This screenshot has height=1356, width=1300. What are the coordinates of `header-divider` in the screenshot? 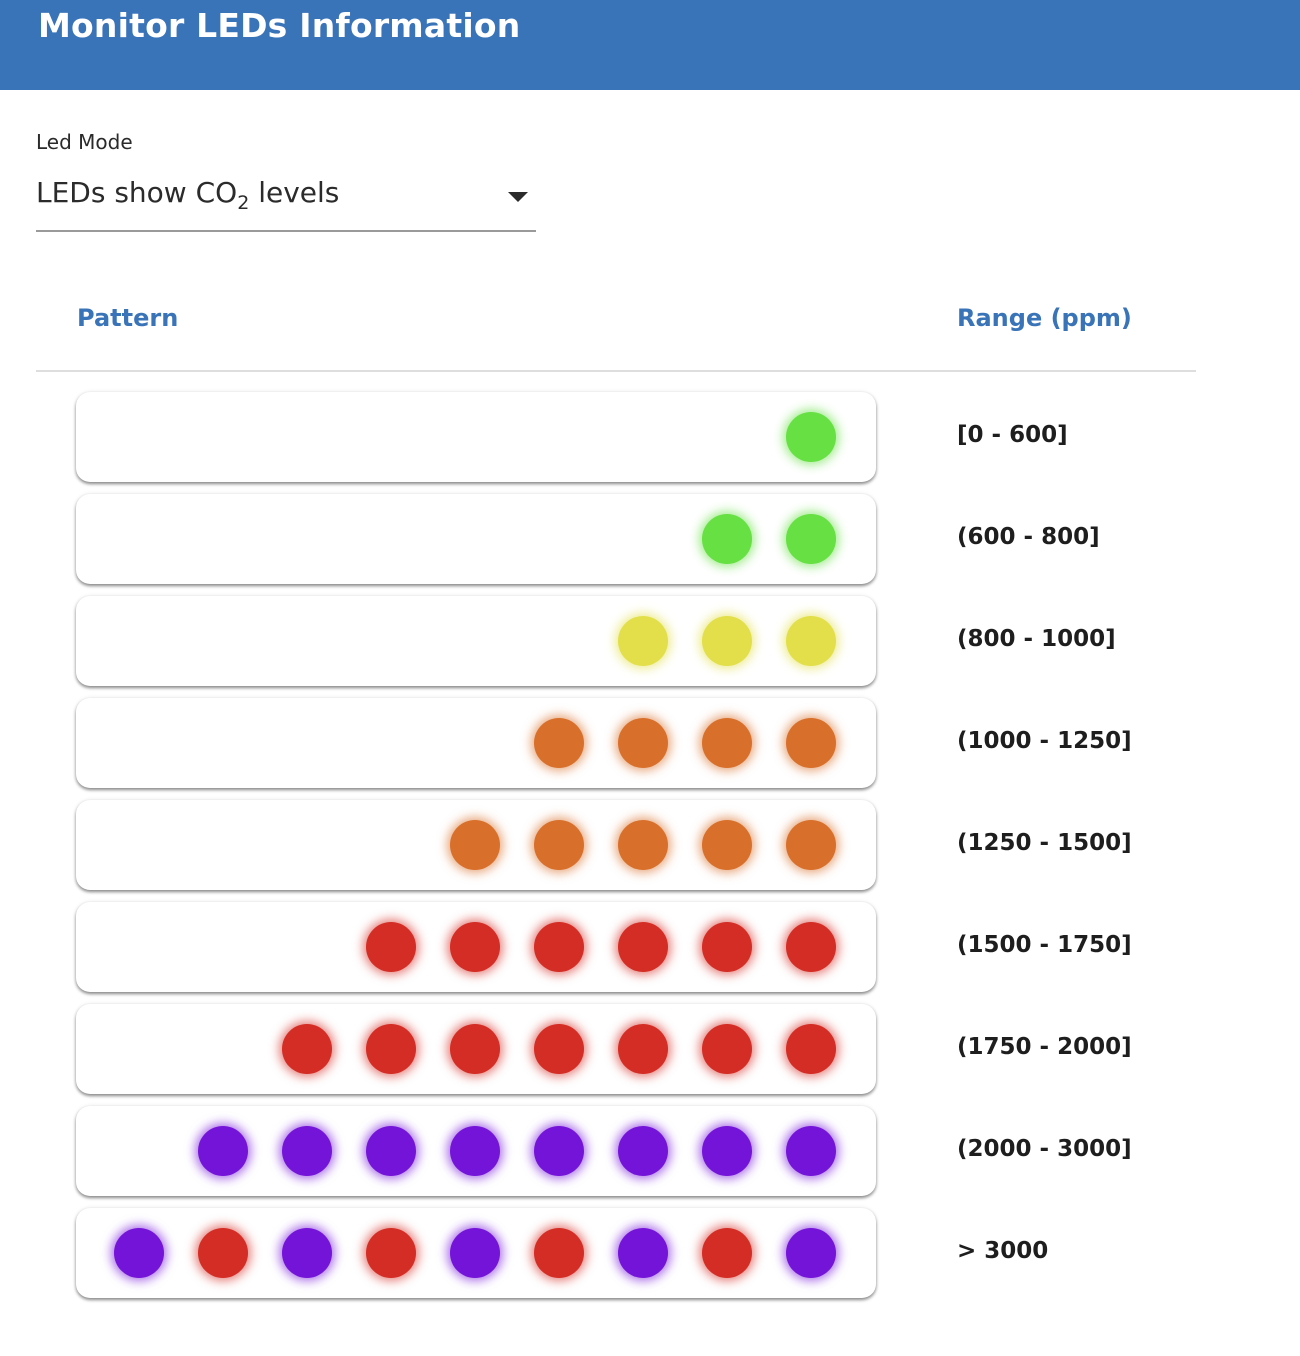 It's located at (616, 371).